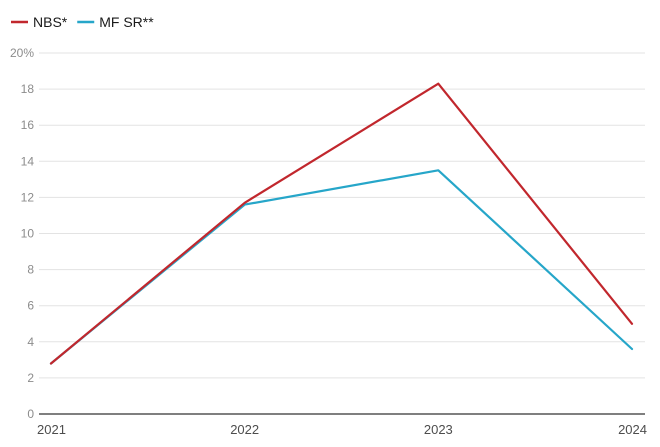 This screenshot has height=447, width=660. Describe the element at coordinates (30, 306) in the screenshot. I see `y-tick-label: 6` at that location.